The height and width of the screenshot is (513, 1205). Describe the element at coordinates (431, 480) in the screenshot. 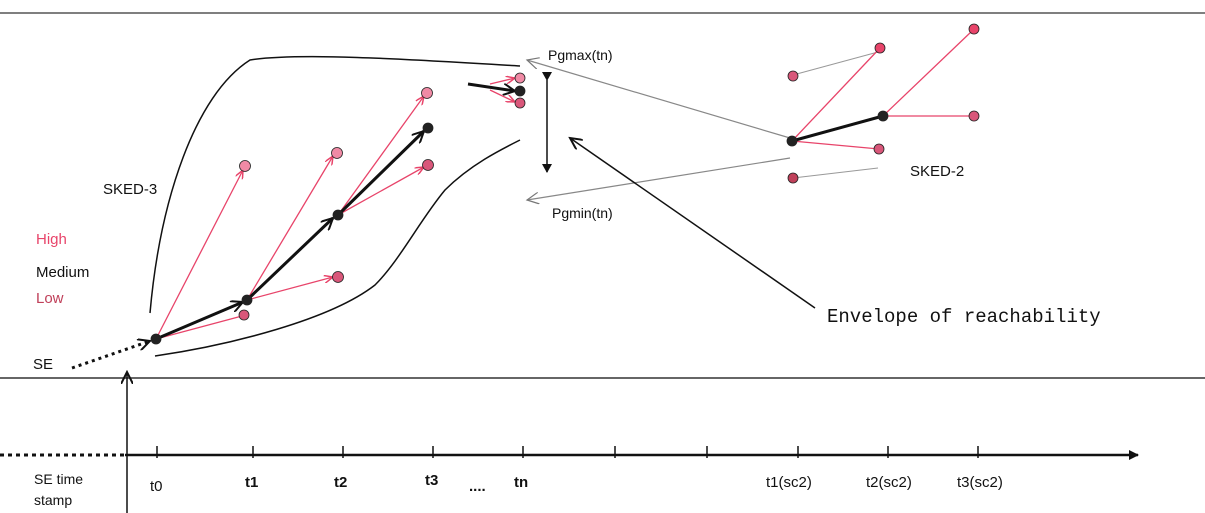

I see `tick-label-t3: t3` at that location.